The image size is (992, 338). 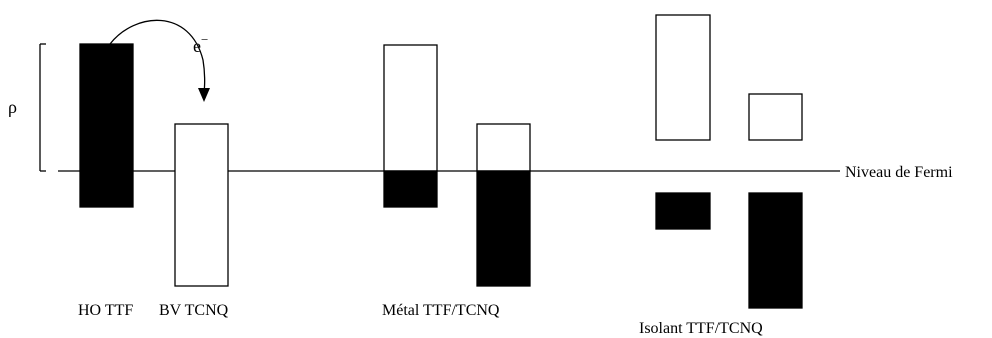 I want to click on electron-arrowhead, so click(x=204, y=95).